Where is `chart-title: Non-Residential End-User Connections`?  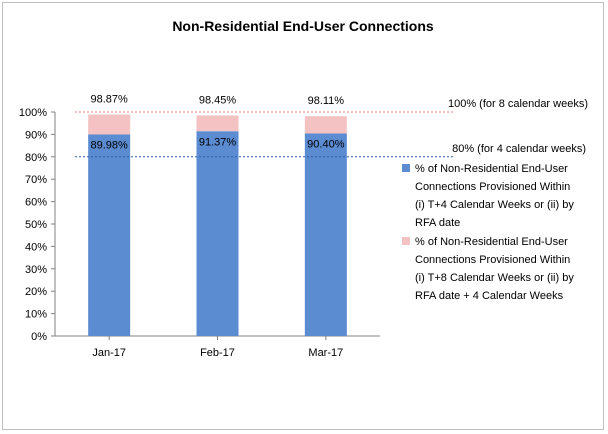
chart-title: Non-Residential End-User Connections is located at coordinates (303, 26).